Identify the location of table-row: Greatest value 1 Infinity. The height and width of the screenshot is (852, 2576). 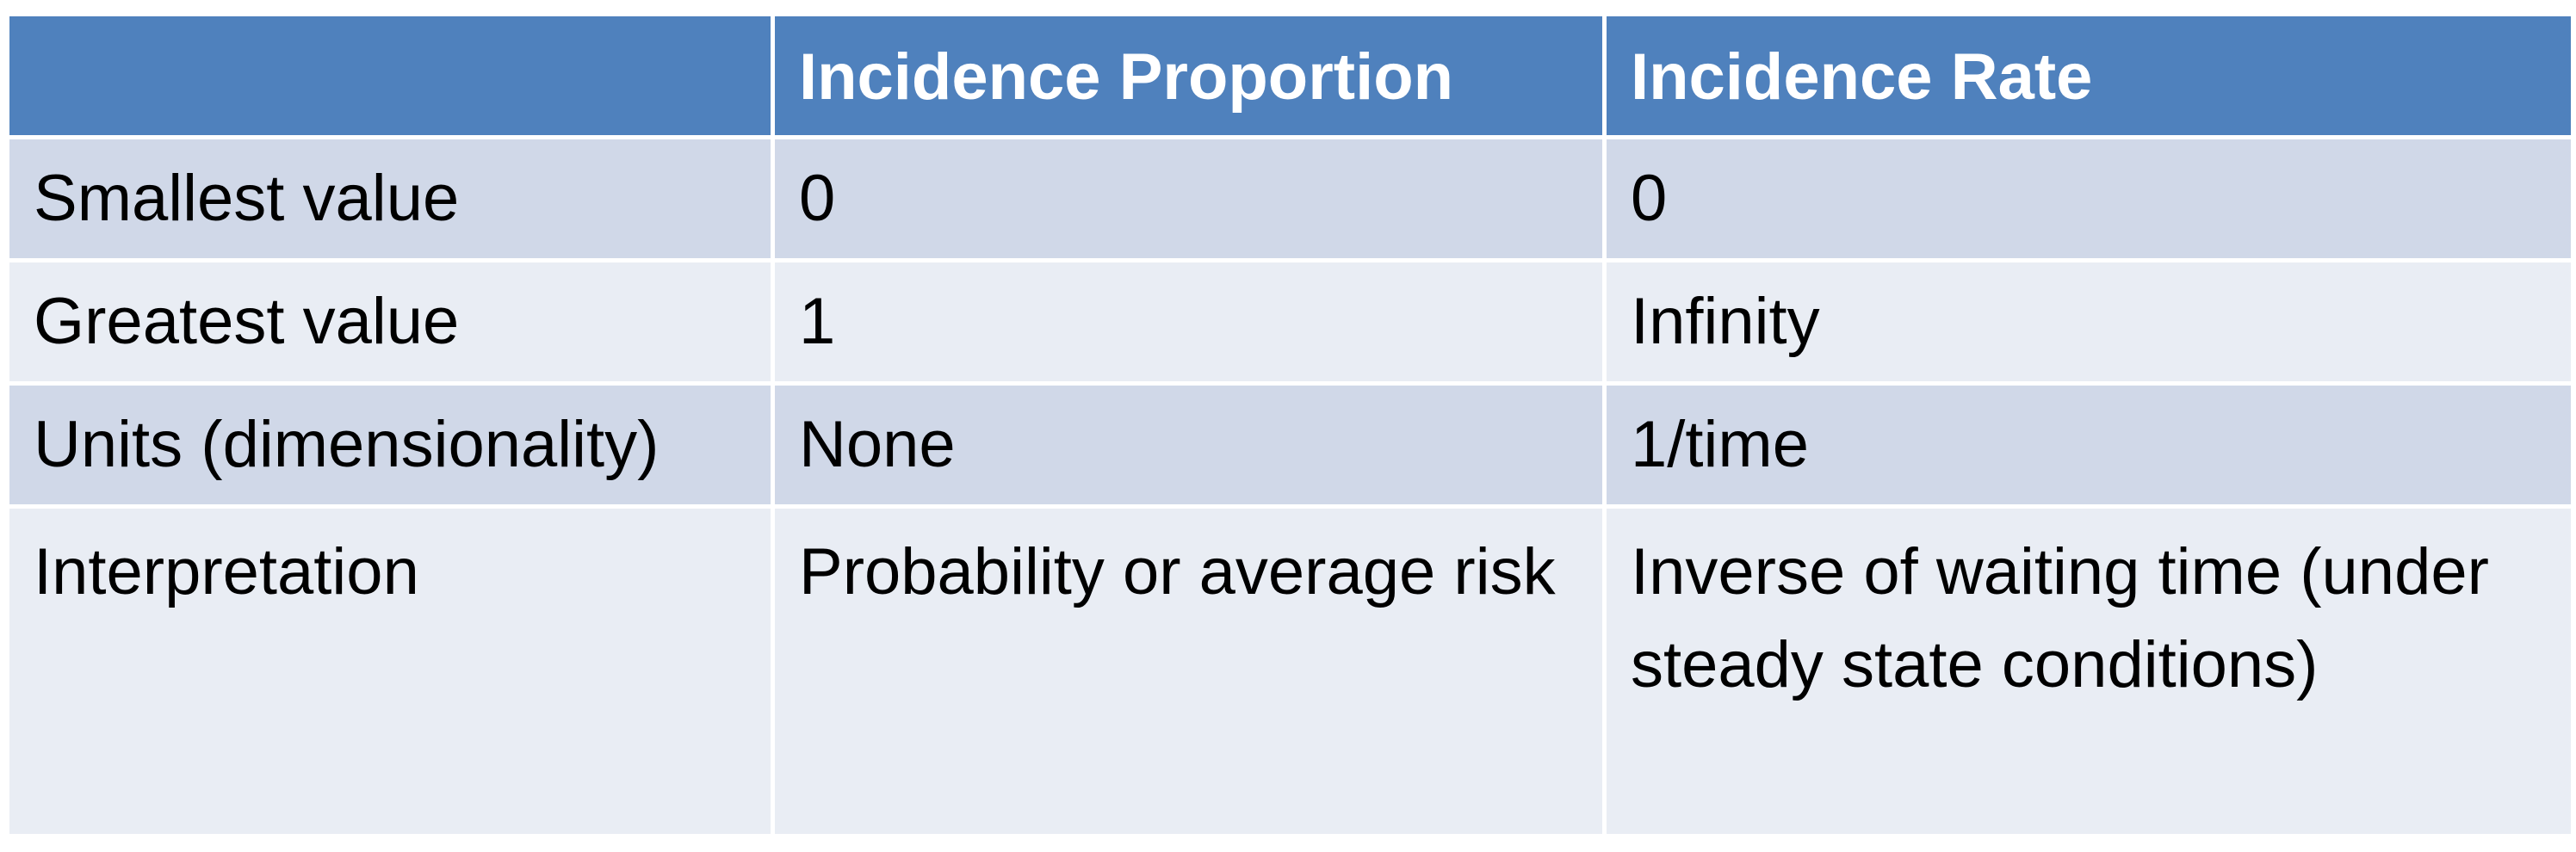
(1290, 322).